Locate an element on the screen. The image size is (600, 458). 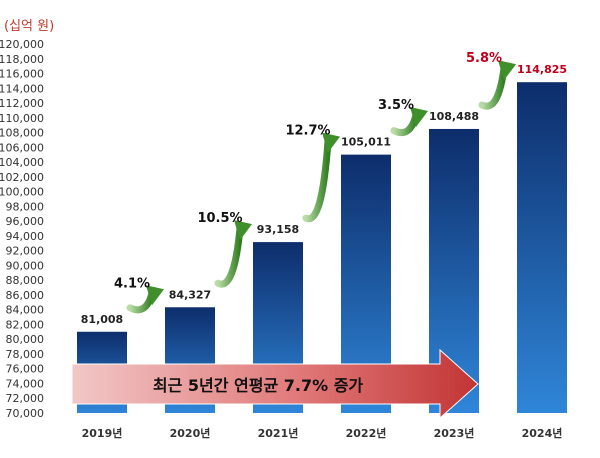
y-tick-label: 106,000 is located at coordinates (22, 147).